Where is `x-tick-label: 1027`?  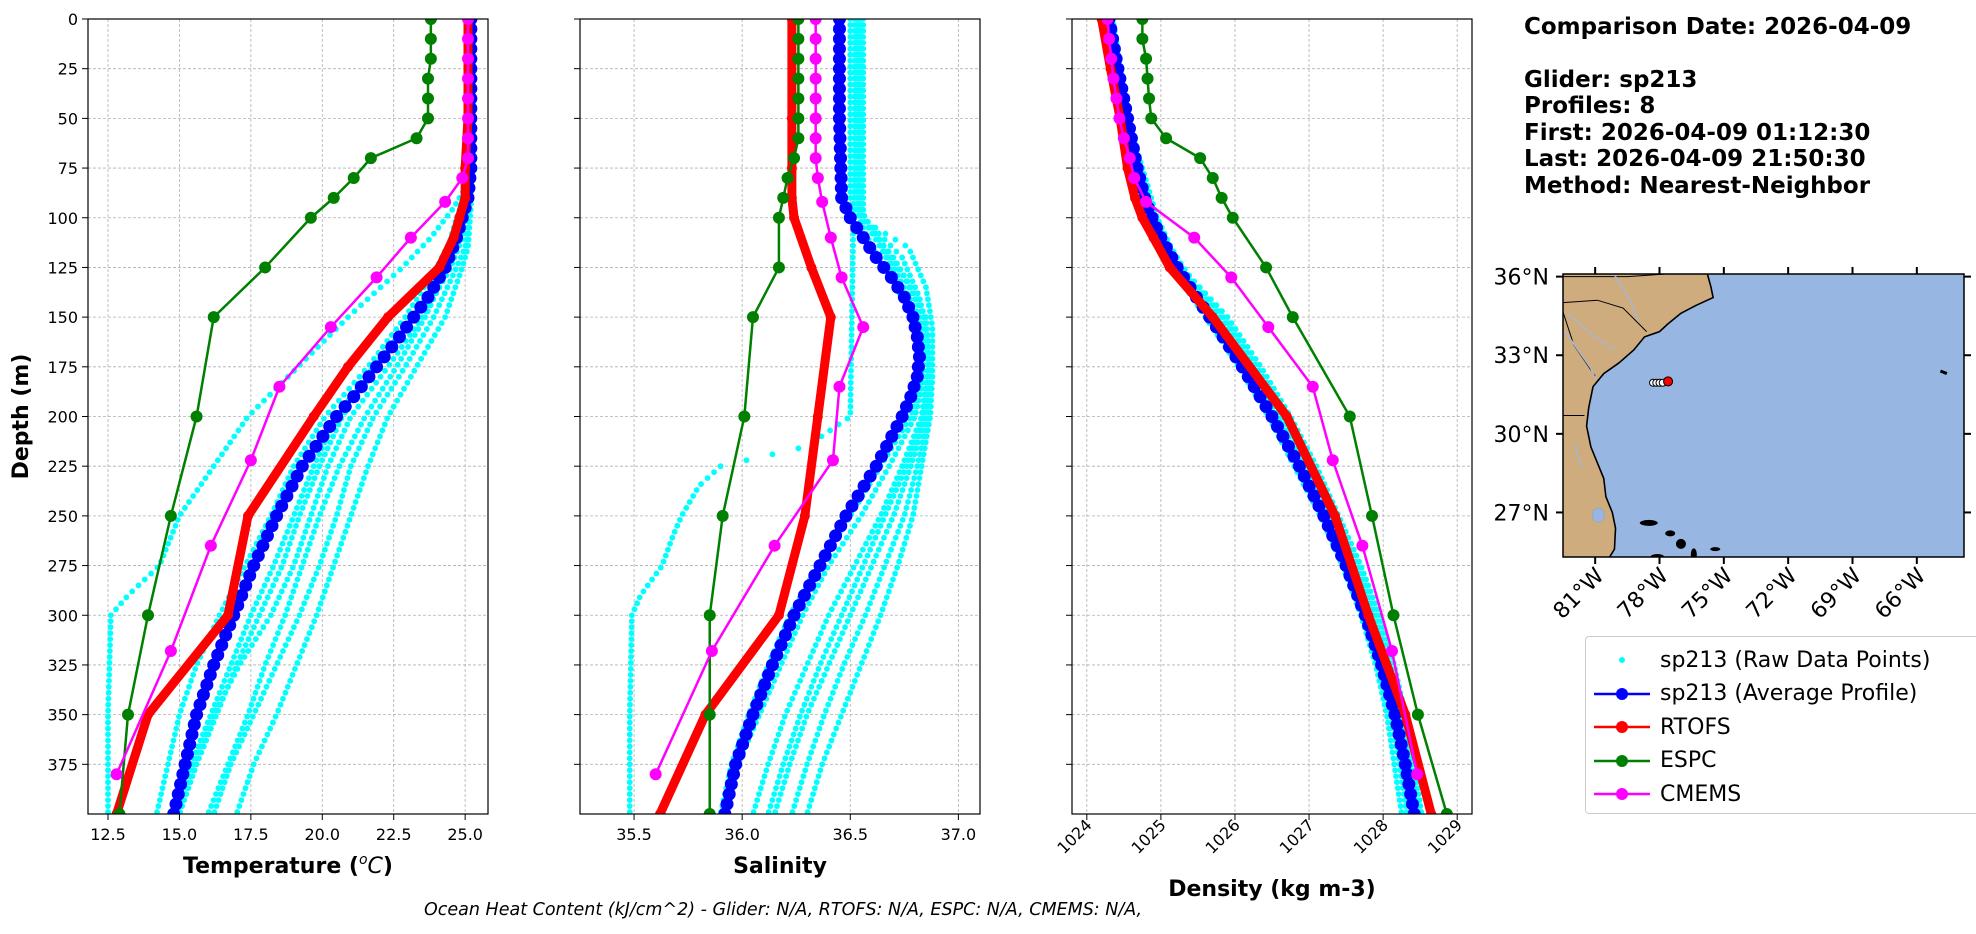 x-tick-label: 1027 is located at coordinates (1297, 836).